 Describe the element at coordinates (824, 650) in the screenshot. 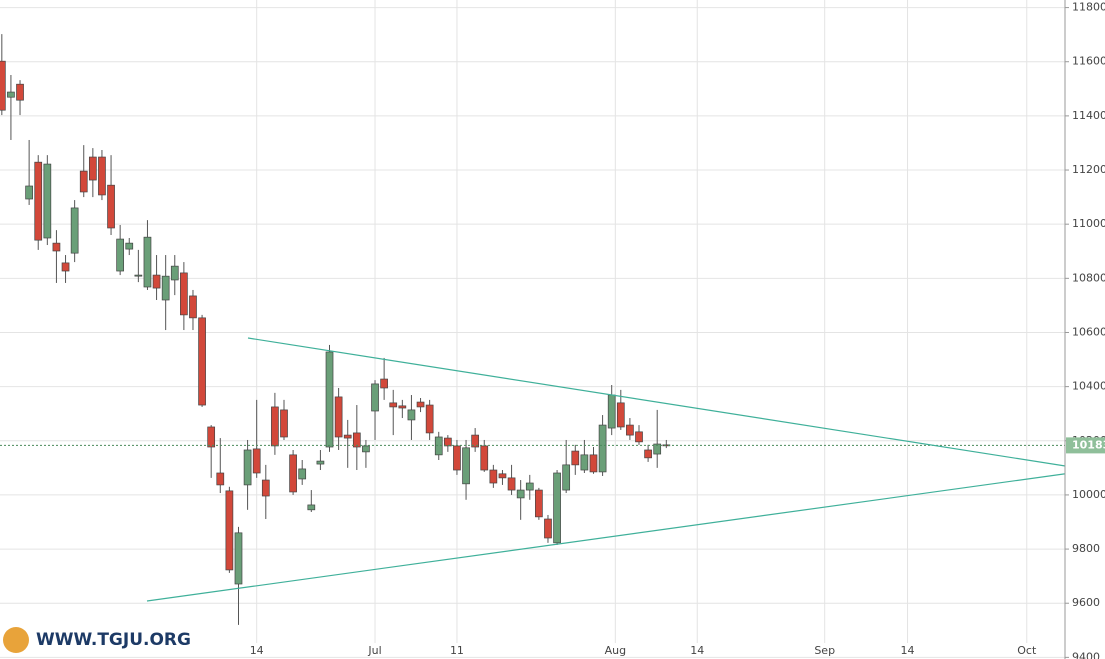

I see `x-tick-label: Sep` at that location.